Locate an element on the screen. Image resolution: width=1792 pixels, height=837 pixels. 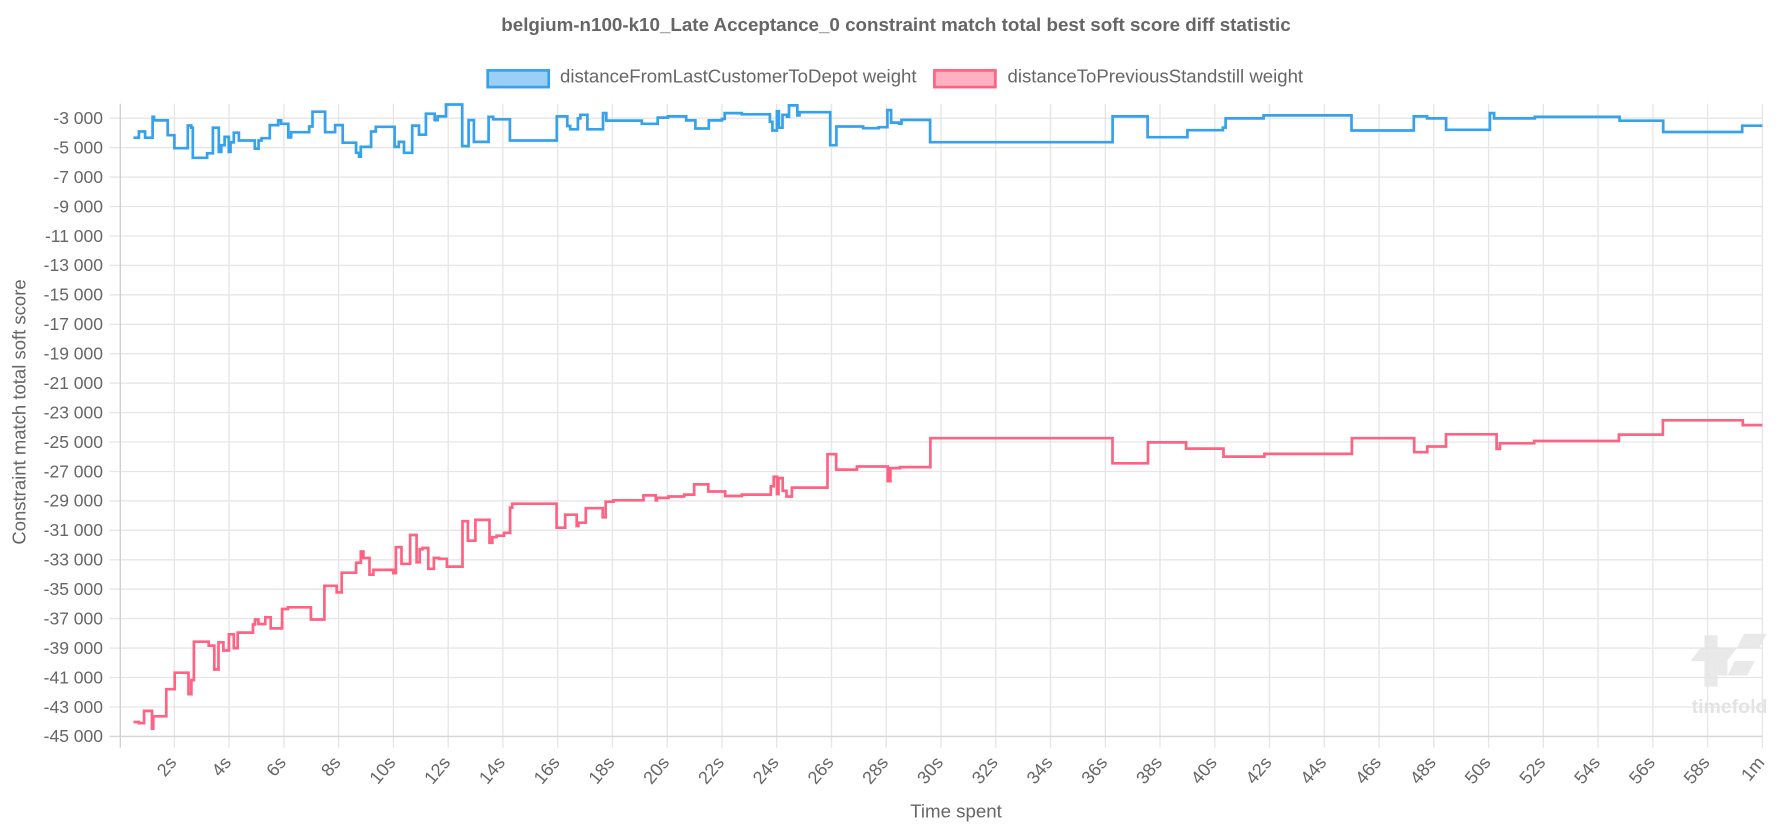
svg-text: -21 000 is located at coordinates (74, 383).